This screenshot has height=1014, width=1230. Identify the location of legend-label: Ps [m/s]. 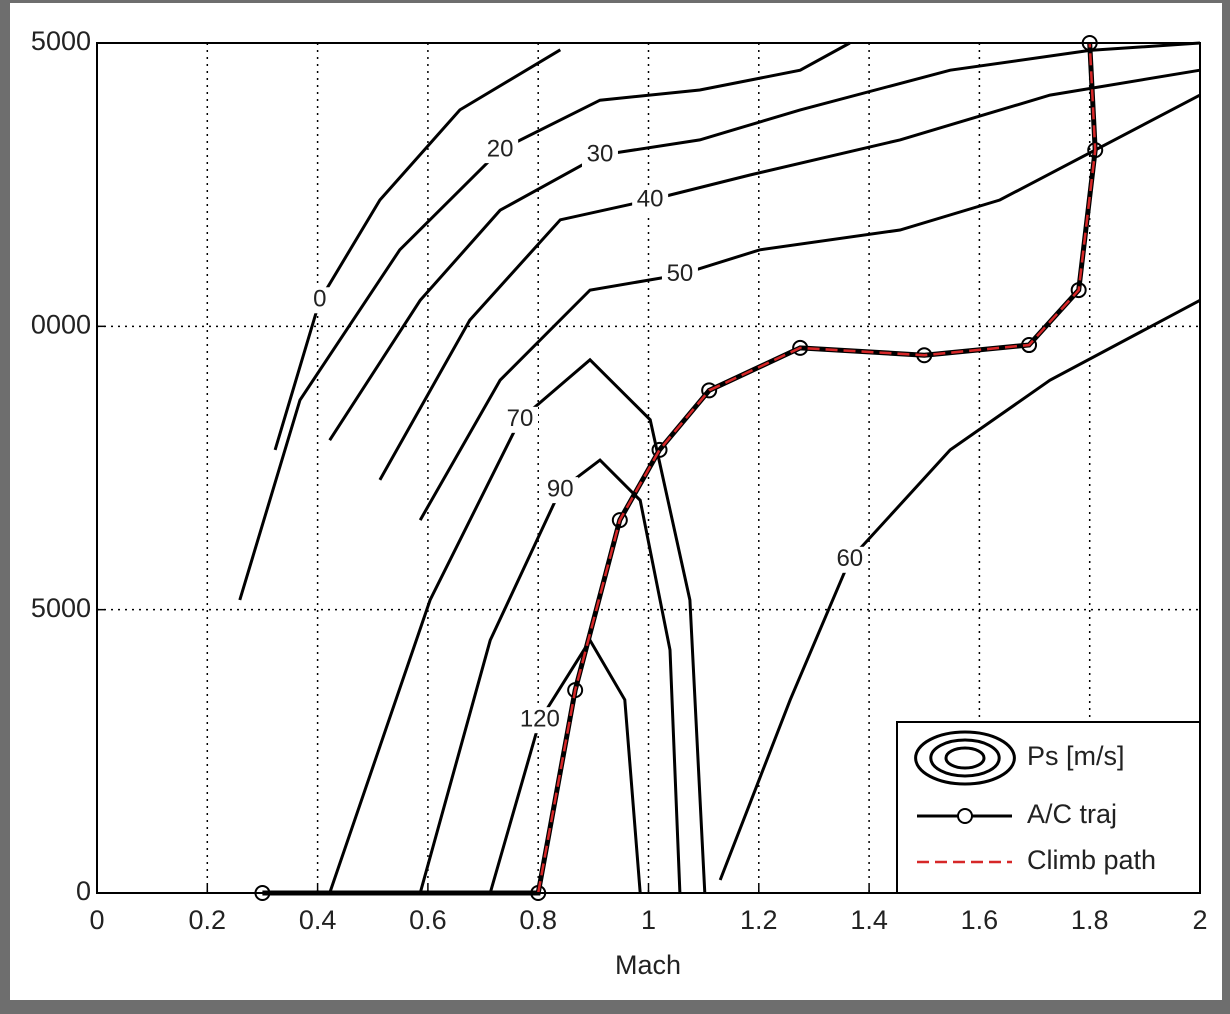
(1076, 756).